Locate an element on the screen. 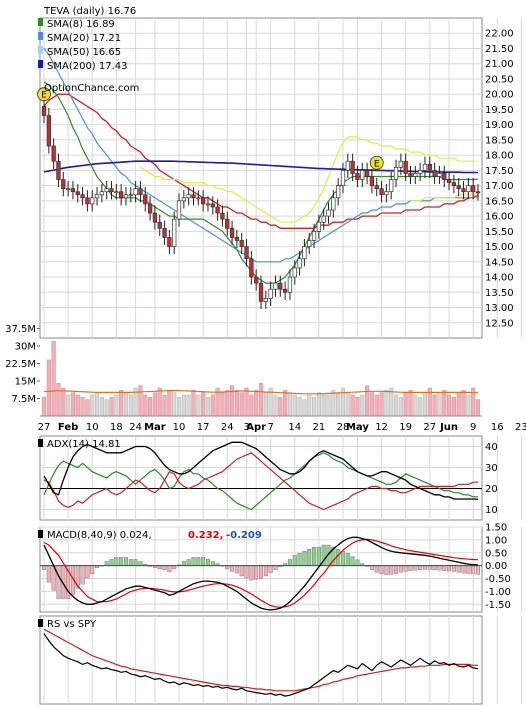 The image size is (526, 706). adx-tick-label: 30 is located at coordinates (491, 468).